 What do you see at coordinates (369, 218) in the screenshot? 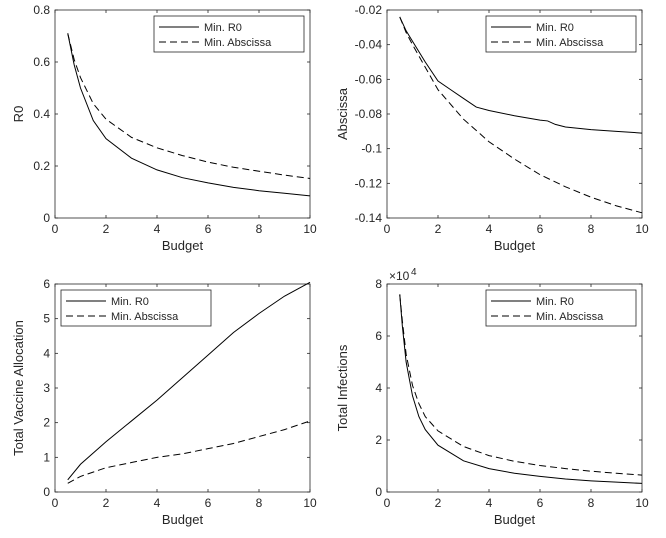
I see `y-tick-label: -0.14` at bounding box center [369, 218].